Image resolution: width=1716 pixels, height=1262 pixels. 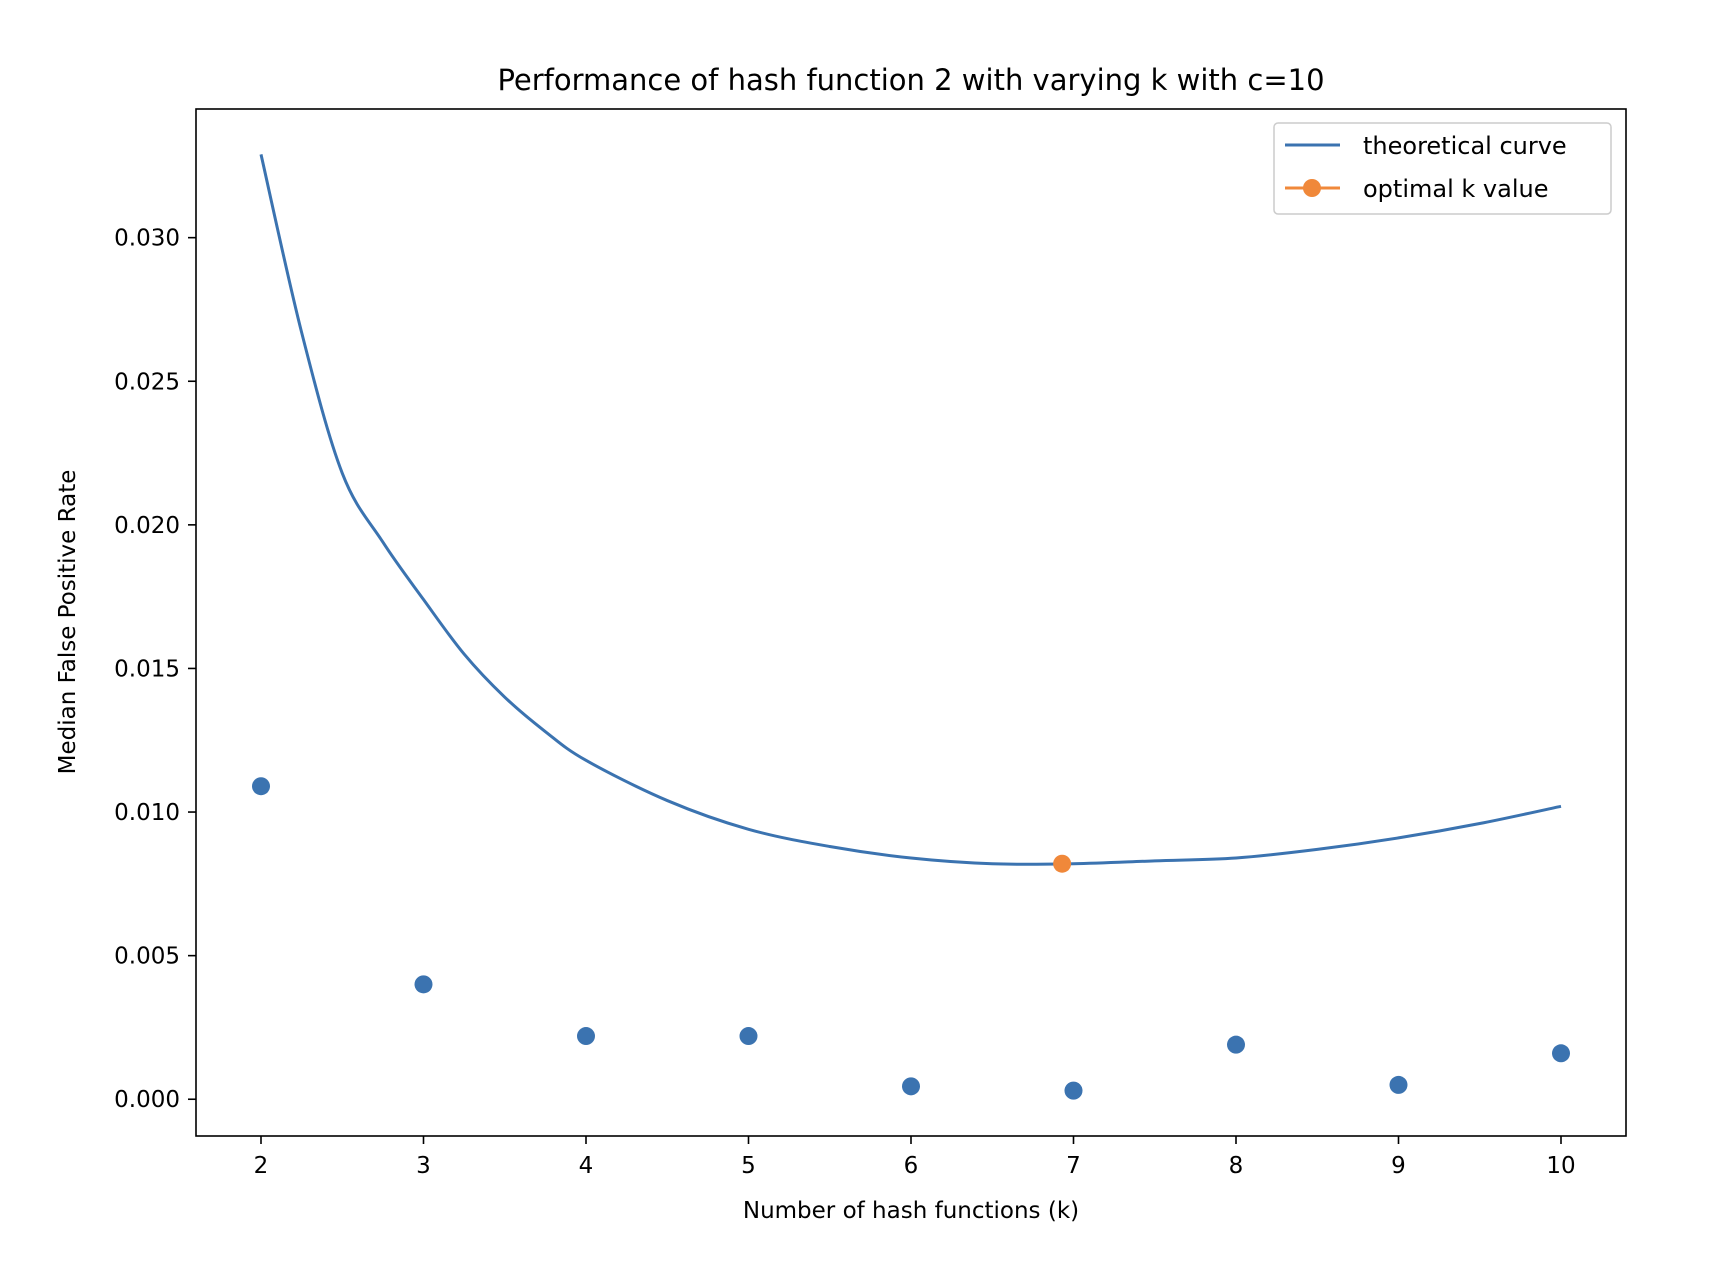 I want to click on x-tick-label: 3, so click(x=423, y=1166).